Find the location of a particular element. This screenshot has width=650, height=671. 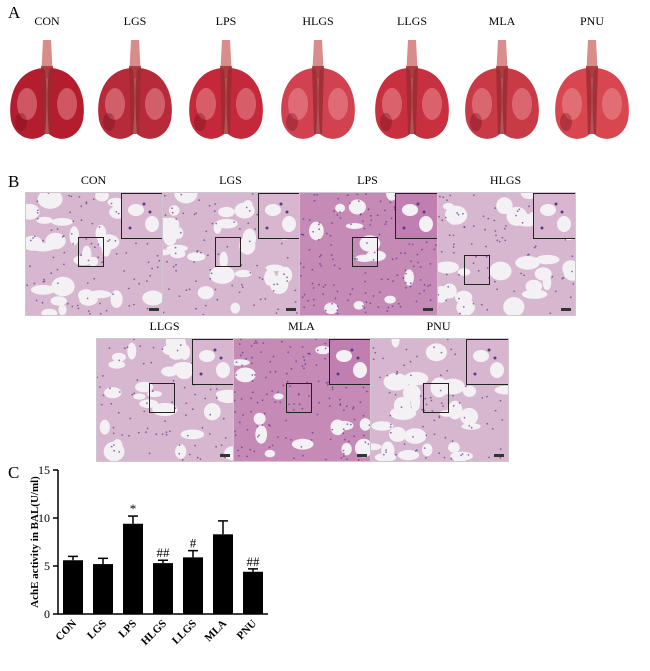

panel-a-label: HLGS is located at coordinates (318, 21).